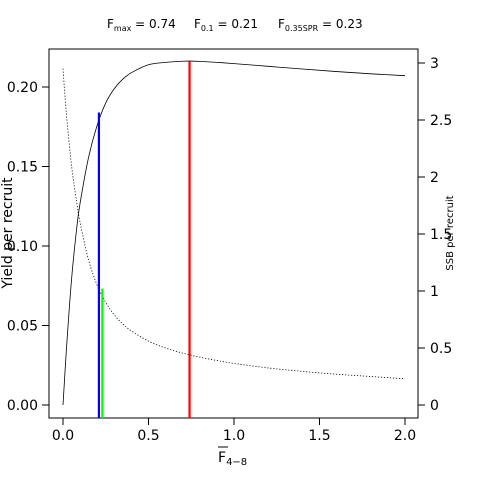  Describe the element at coordinates (8, 233) in the screenshot. I see `y-axis-title: Yield per recruit` at that location.